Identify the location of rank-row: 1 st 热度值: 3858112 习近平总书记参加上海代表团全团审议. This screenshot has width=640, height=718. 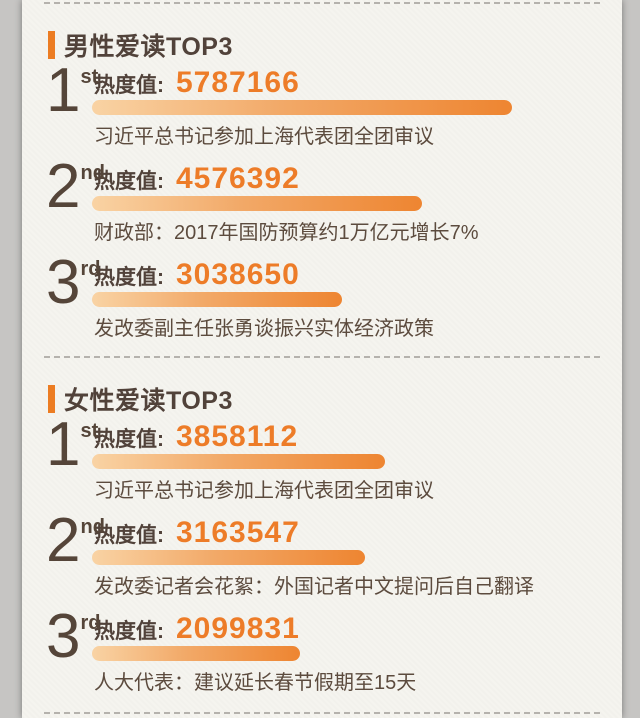
(322, 459).